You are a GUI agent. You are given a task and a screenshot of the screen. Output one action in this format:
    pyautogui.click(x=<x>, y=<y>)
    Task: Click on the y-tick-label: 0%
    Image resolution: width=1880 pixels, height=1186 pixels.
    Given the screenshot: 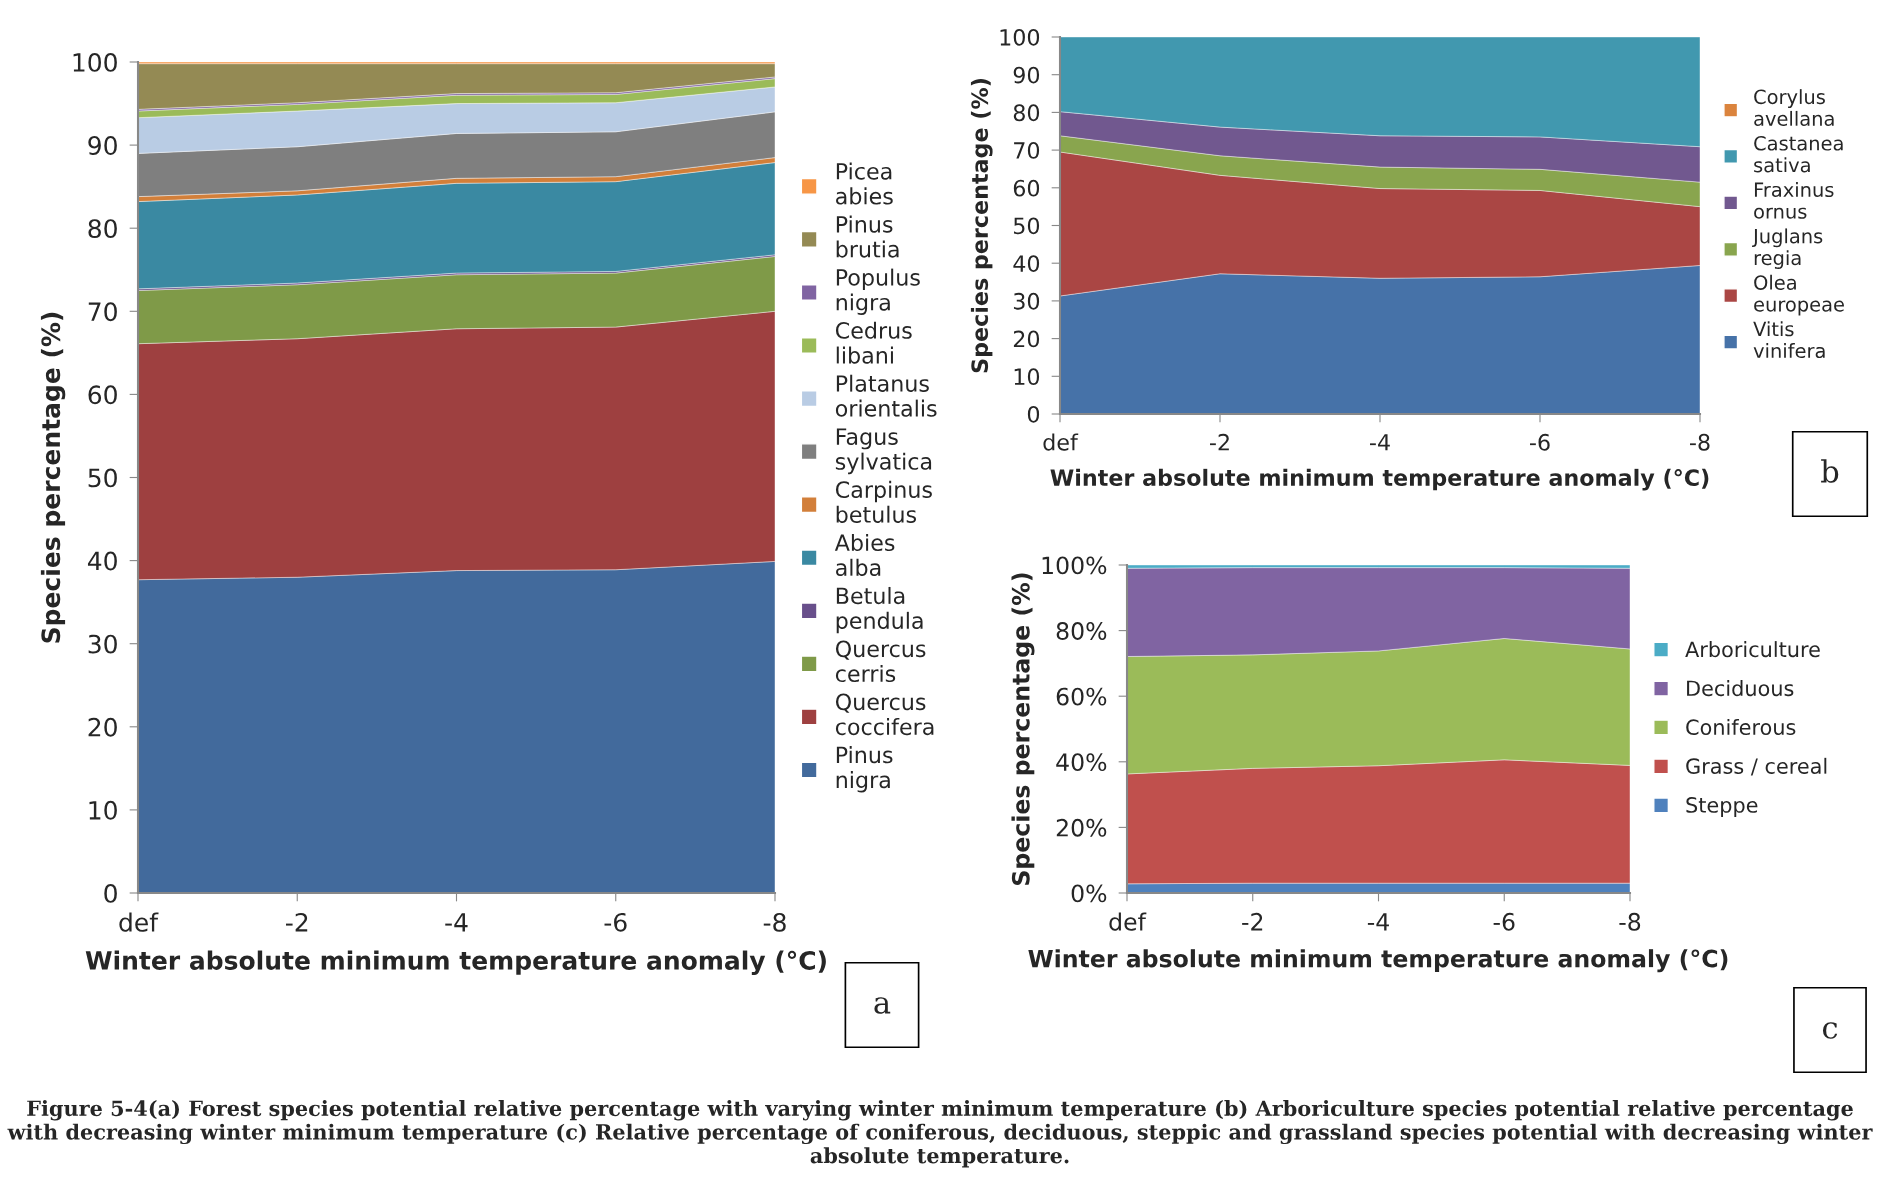 What is the action you would take?
    pyautogui.click(x=1089, y=893)
    